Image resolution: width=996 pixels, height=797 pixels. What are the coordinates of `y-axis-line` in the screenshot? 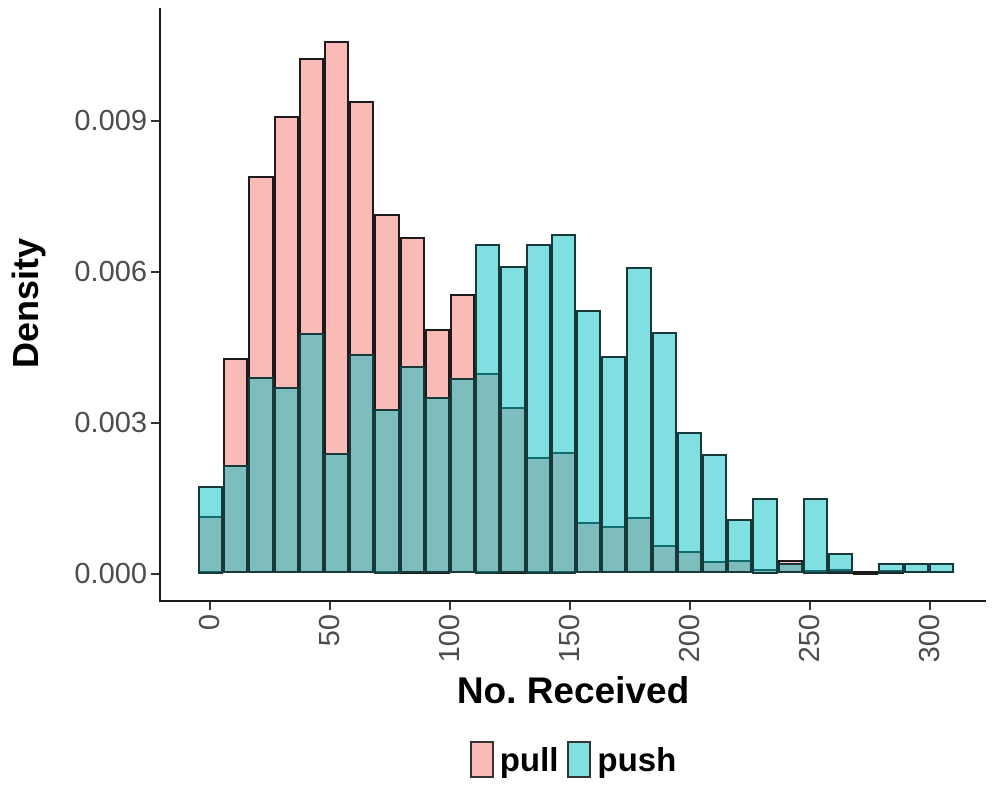 It's located at (160, 305).